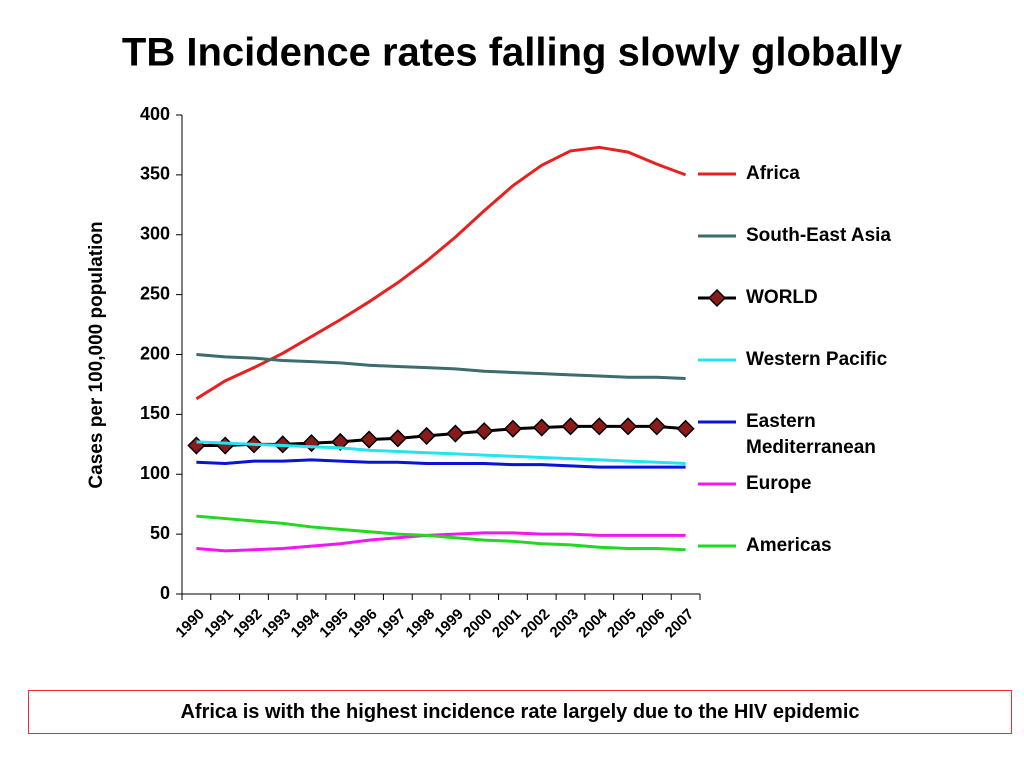 The height and width of the screenshot is (768, 1024). Describe the element at coordinates (773, 173) in the screenshot. I see `legend-label: Africa` at that location.